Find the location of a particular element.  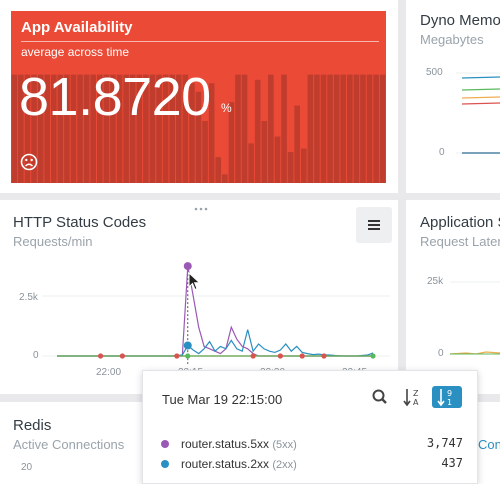

series-color-dot is located at coordinates (165, 444).